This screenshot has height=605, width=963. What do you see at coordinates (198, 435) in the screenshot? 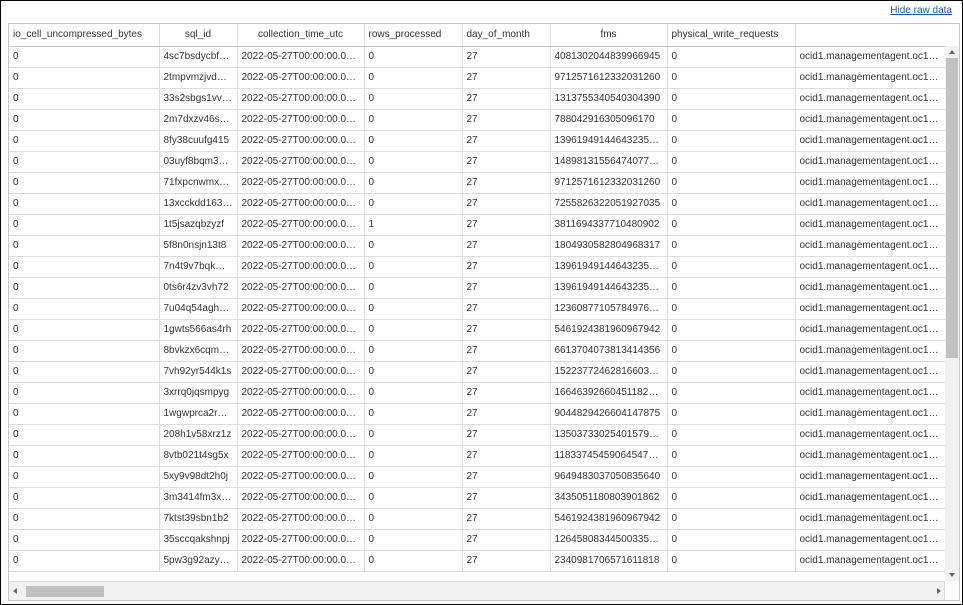
I see `table-cell: 208h1v58xrz1z` at bounding box center [198, 435].